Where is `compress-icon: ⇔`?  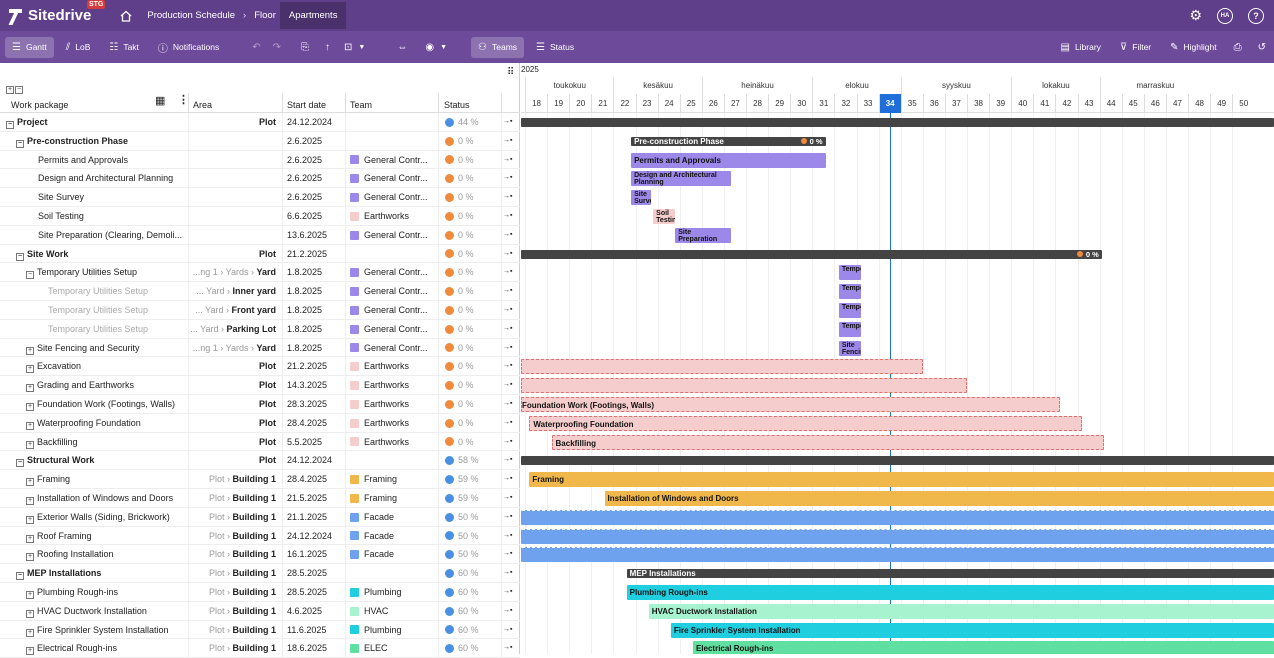
compress-icon: ⇔ is located at coordinates (402, 47).